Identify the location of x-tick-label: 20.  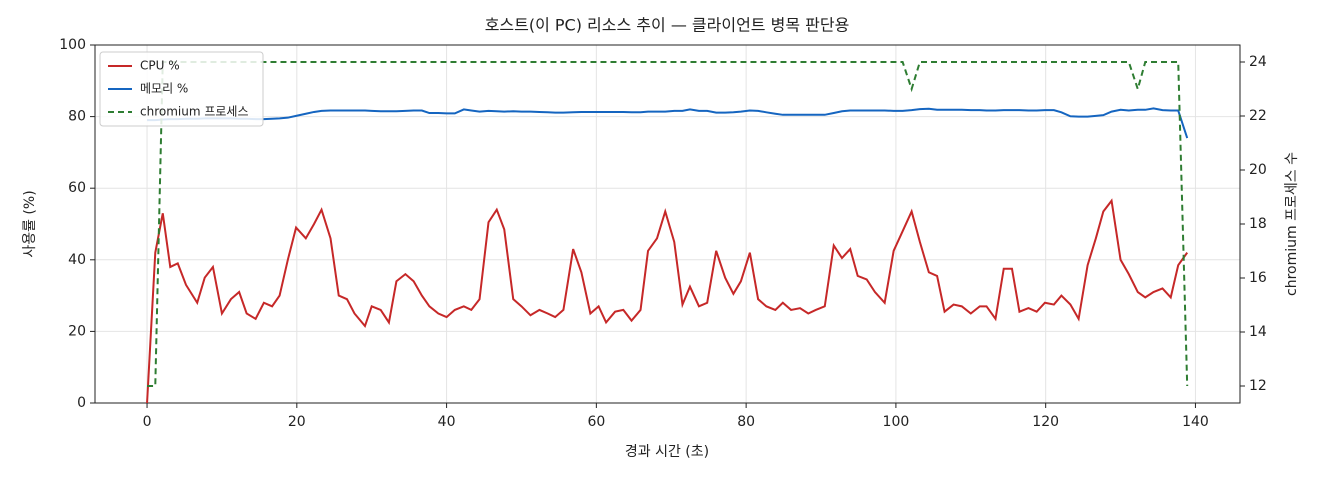
(297, 422).